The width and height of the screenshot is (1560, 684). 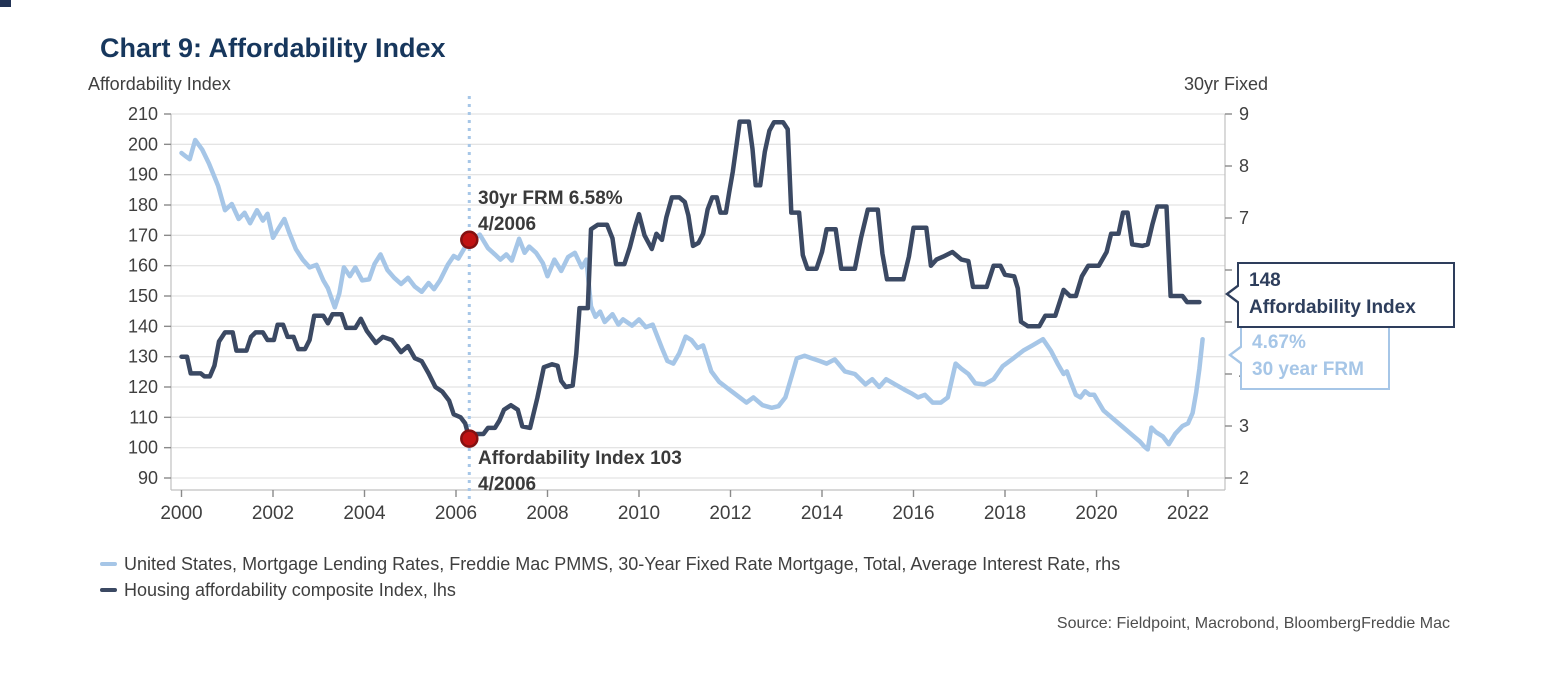 I want to click on callout-affordability-label: Affordability Index, so click(x=1332, y=307).